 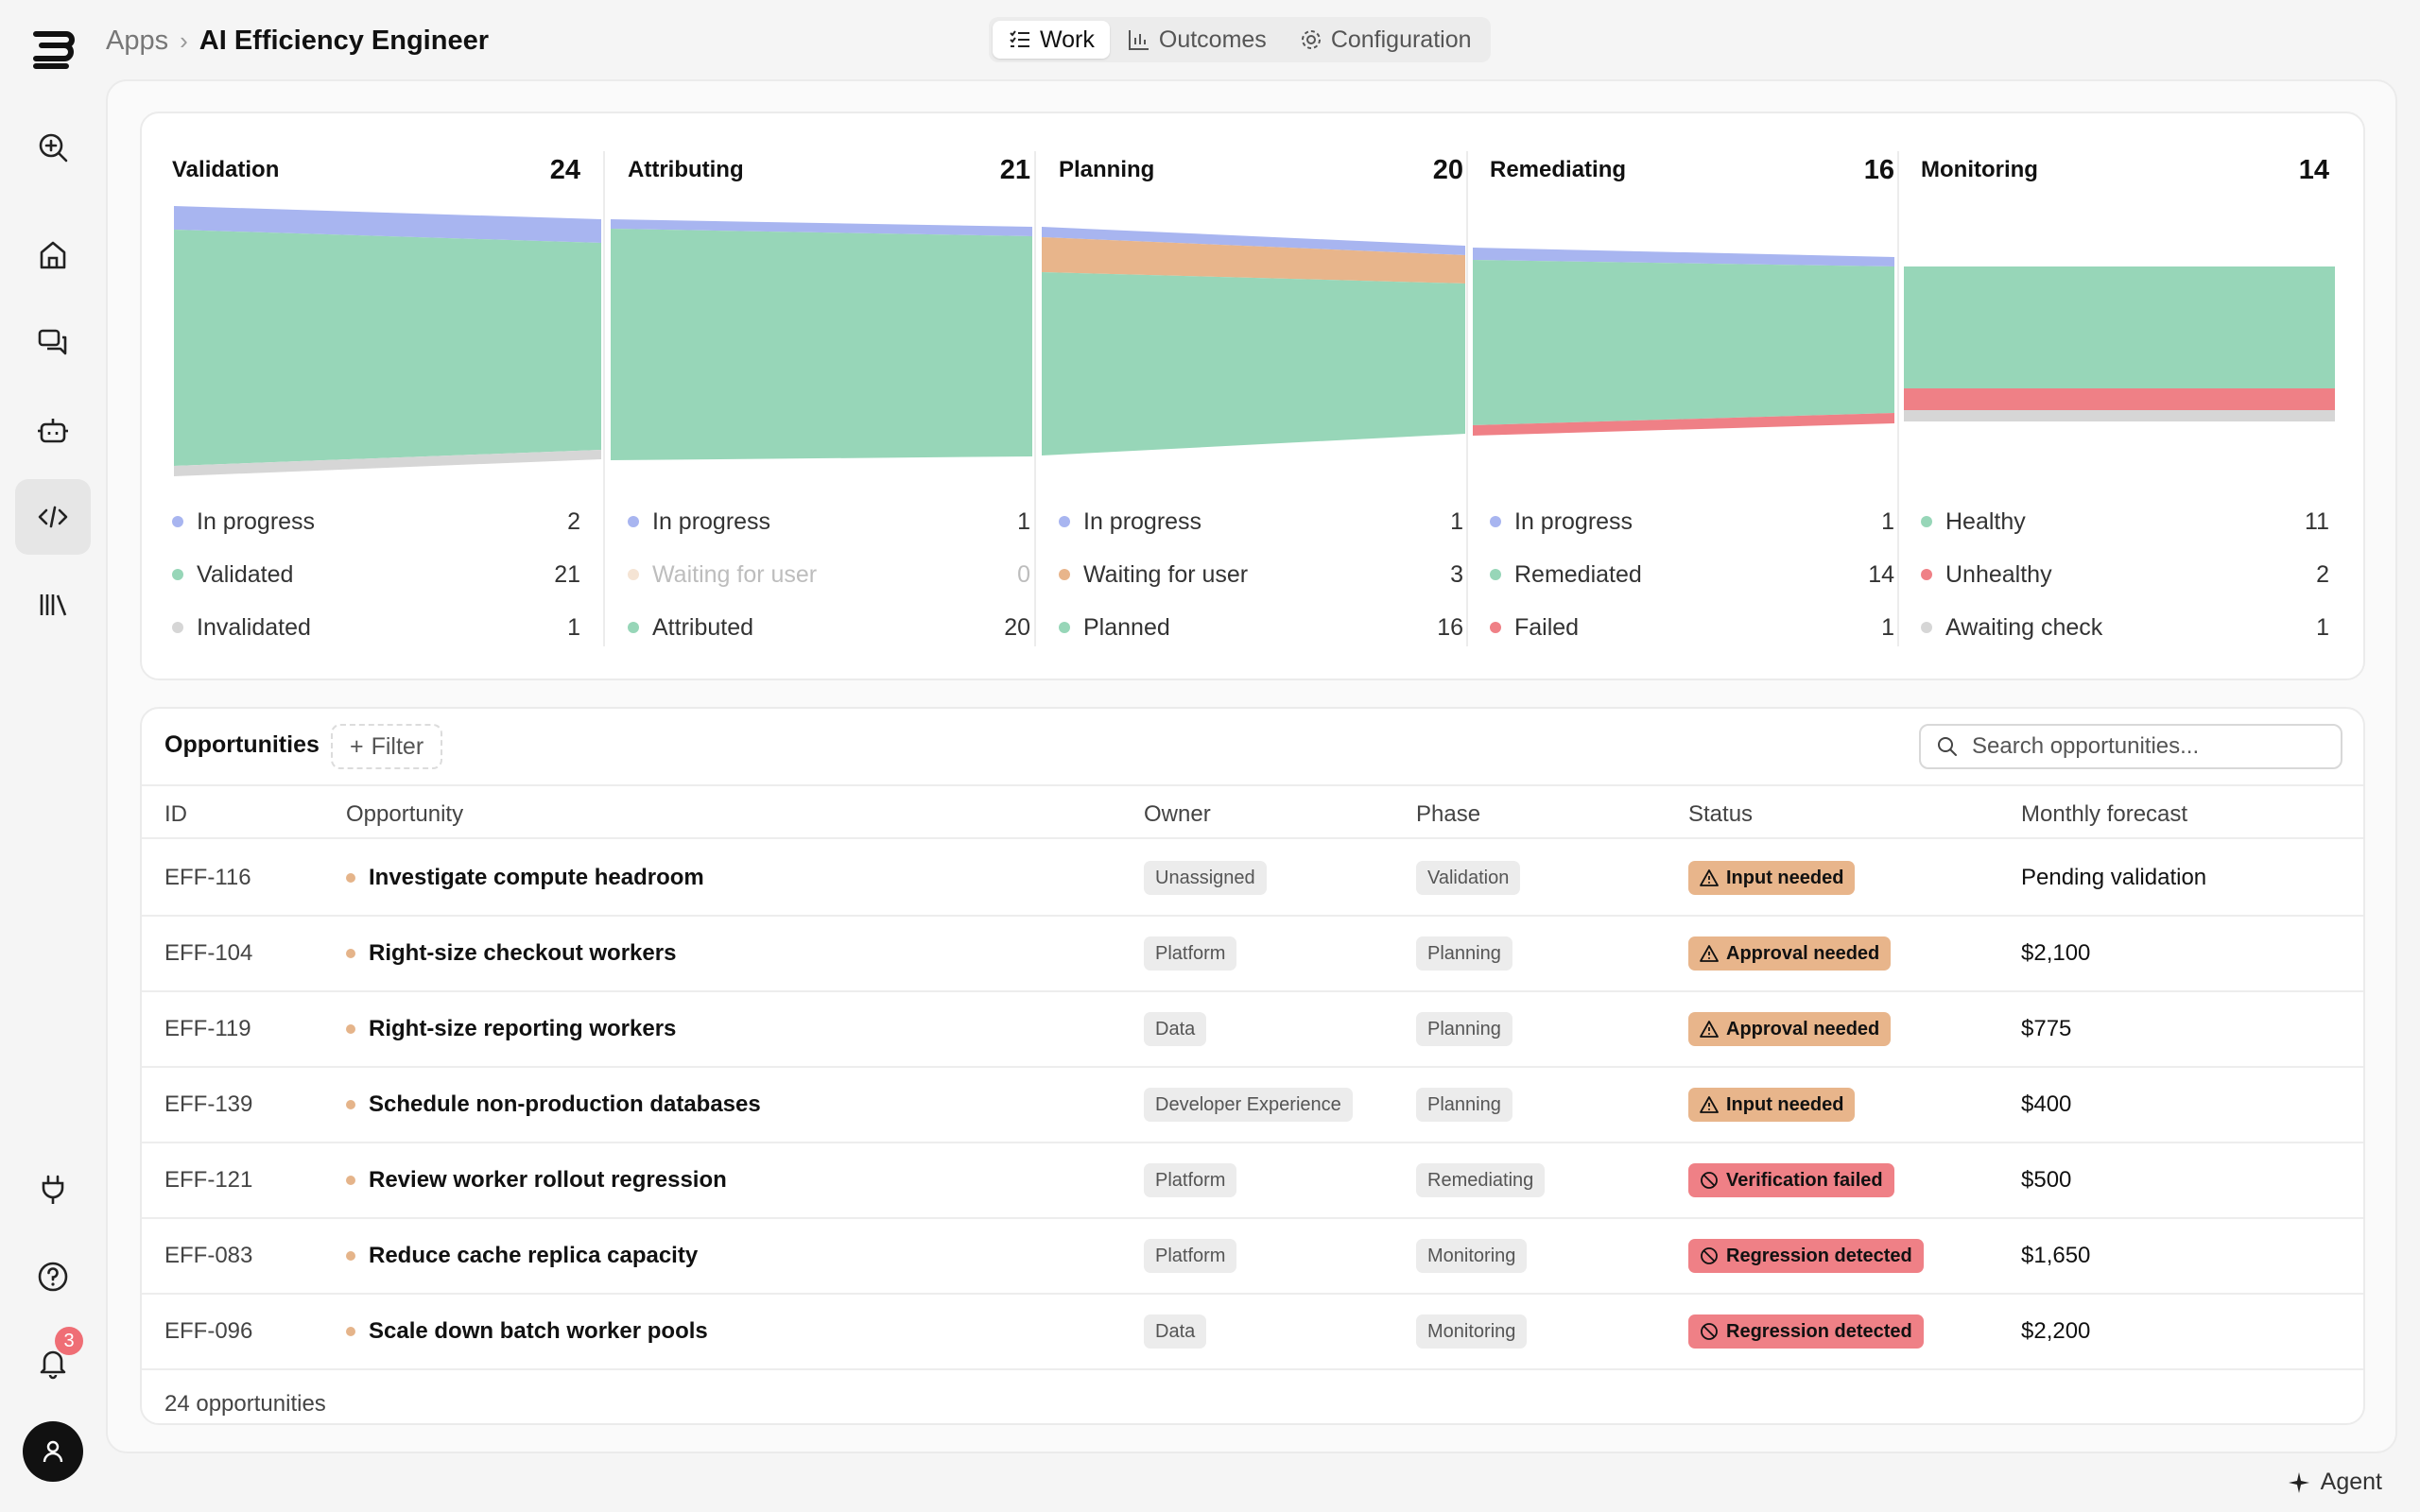 I want to click on opportunity-name: Scale down batch worker pools, so click(x=538, y=1331).